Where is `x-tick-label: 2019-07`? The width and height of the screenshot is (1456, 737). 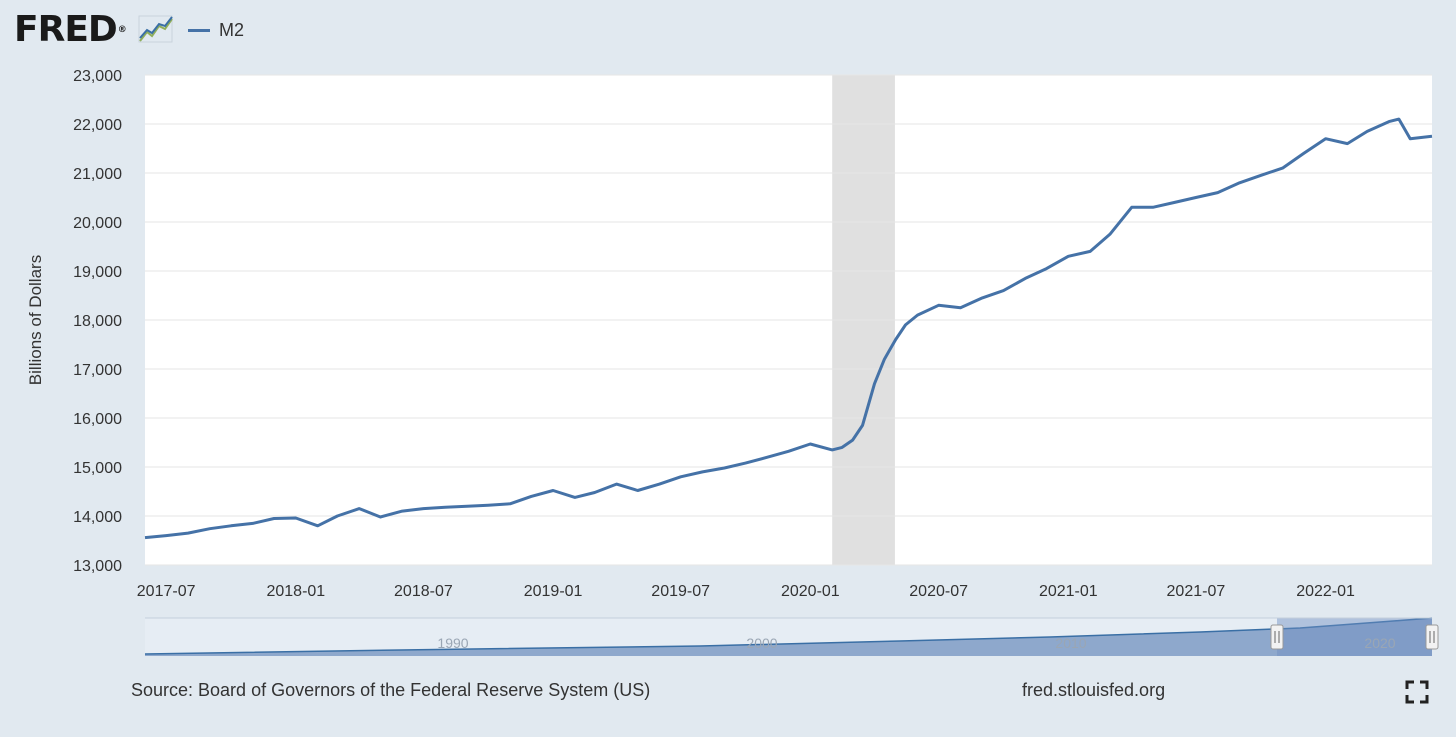 x-tick-label: 2019-07 is located at coordinates (680, 591).